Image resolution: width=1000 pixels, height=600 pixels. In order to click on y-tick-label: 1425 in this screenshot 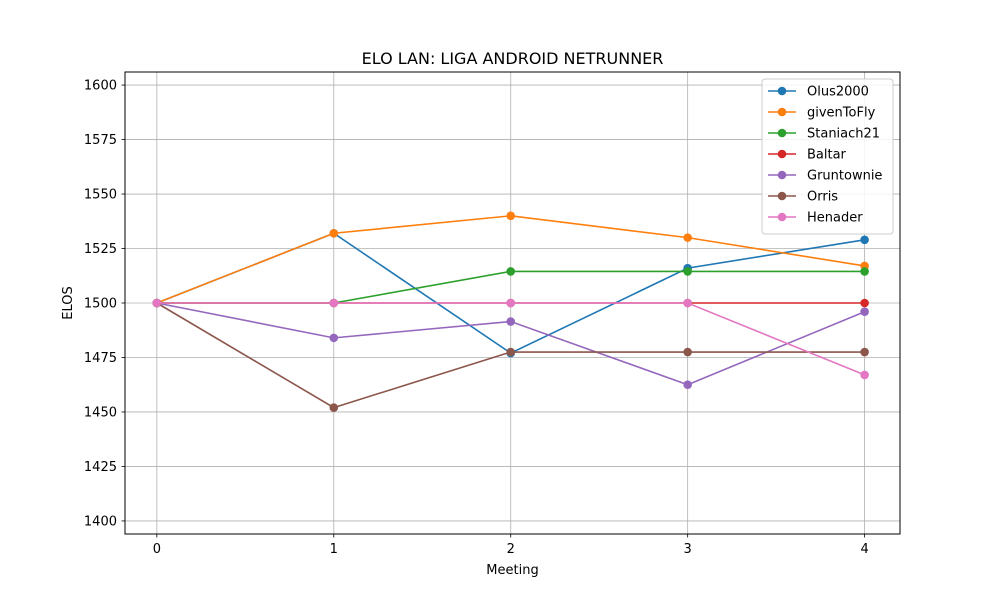, I will do `click(100, 467)`.